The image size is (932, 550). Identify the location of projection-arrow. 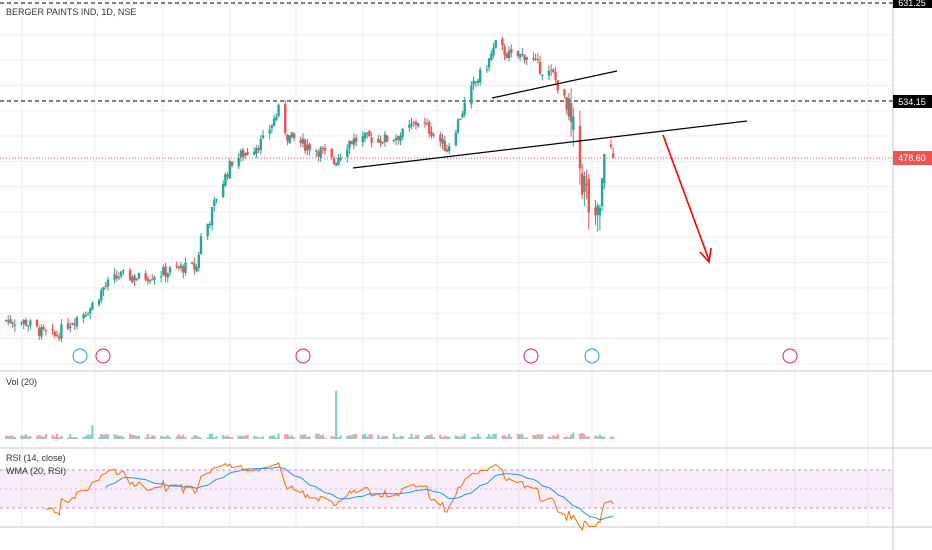
(686, 197).